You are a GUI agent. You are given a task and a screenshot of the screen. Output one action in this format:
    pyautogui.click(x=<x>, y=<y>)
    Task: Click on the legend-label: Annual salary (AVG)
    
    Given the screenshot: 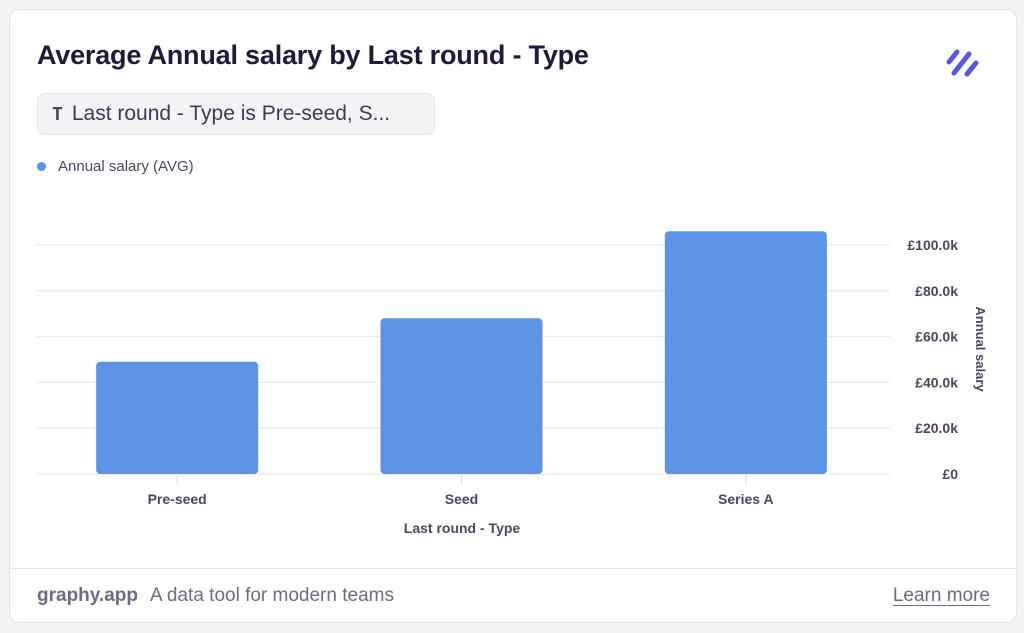 What is the action you would take?
    pyautogui.click(x=126, y=166)
    